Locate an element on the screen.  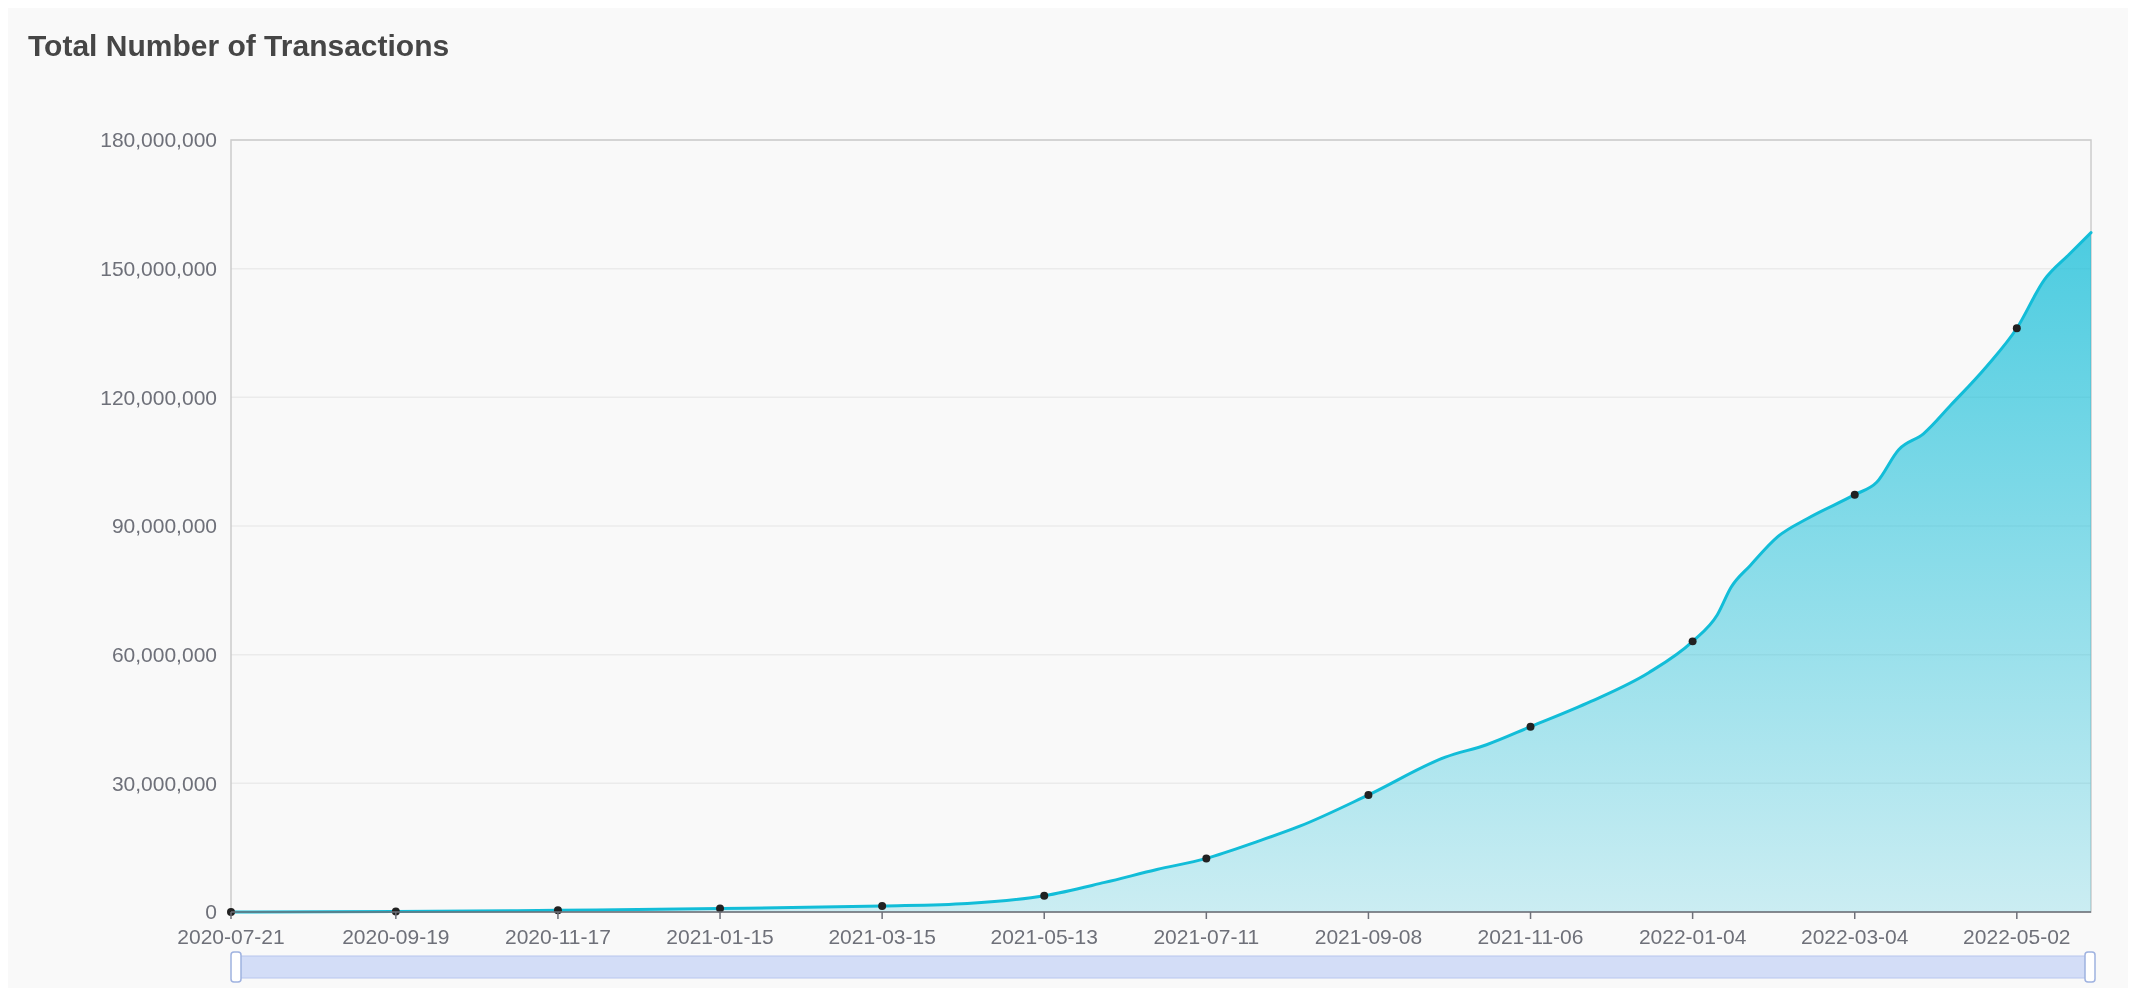
x-tick-label: 2022-01-04 is located at coordinates (1692, 936).